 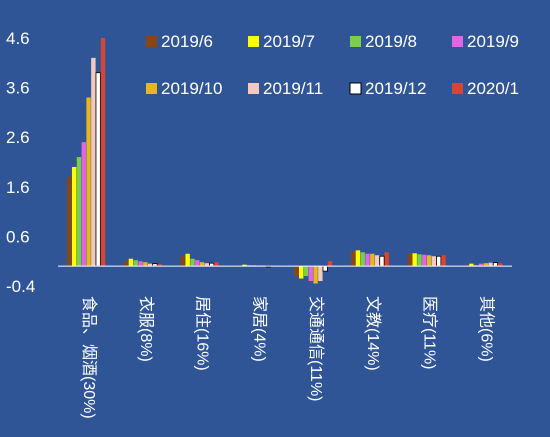 I want to click on legend-item: 2019/11, so click(x=285, y=88).